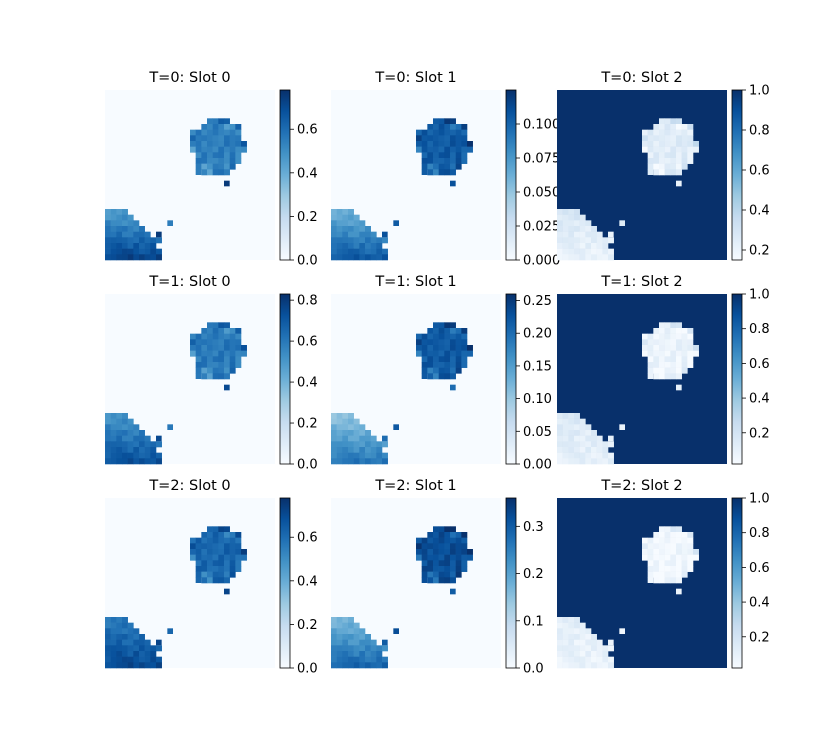 This screenshot has height=750, width=825. I want to click on colorbar-tick-label: 0.025, so click(541, 227).